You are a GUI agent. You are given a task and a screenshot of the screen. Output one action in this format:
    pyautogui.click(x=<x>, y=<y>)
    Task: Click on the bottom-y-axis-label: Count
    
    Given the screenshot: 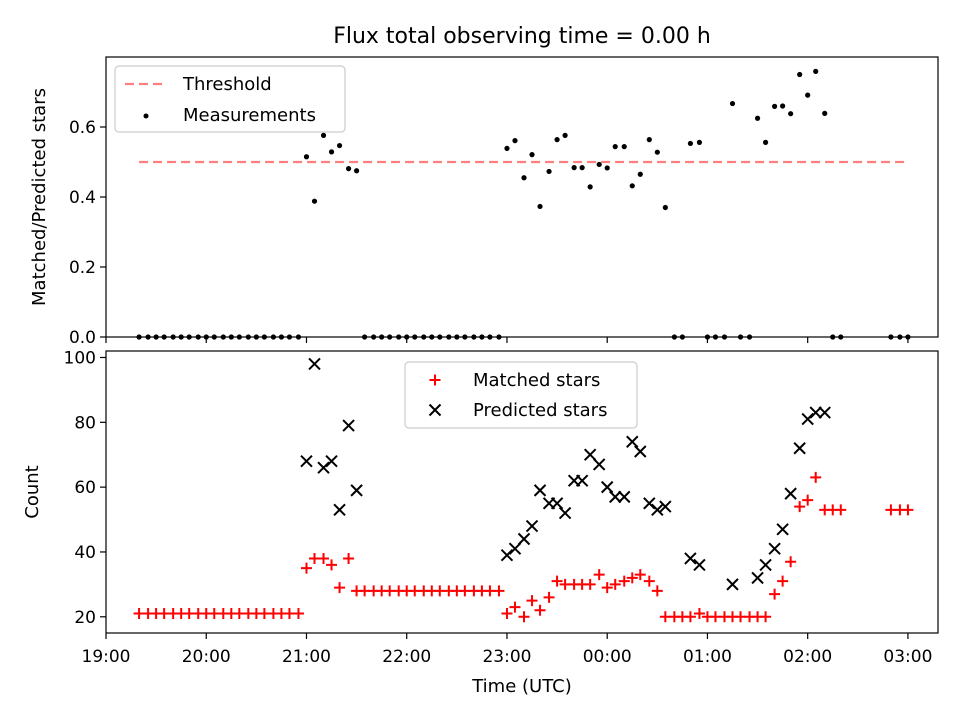 What is the action you would take?
    pyautogui.click(x=32, y=491)
    